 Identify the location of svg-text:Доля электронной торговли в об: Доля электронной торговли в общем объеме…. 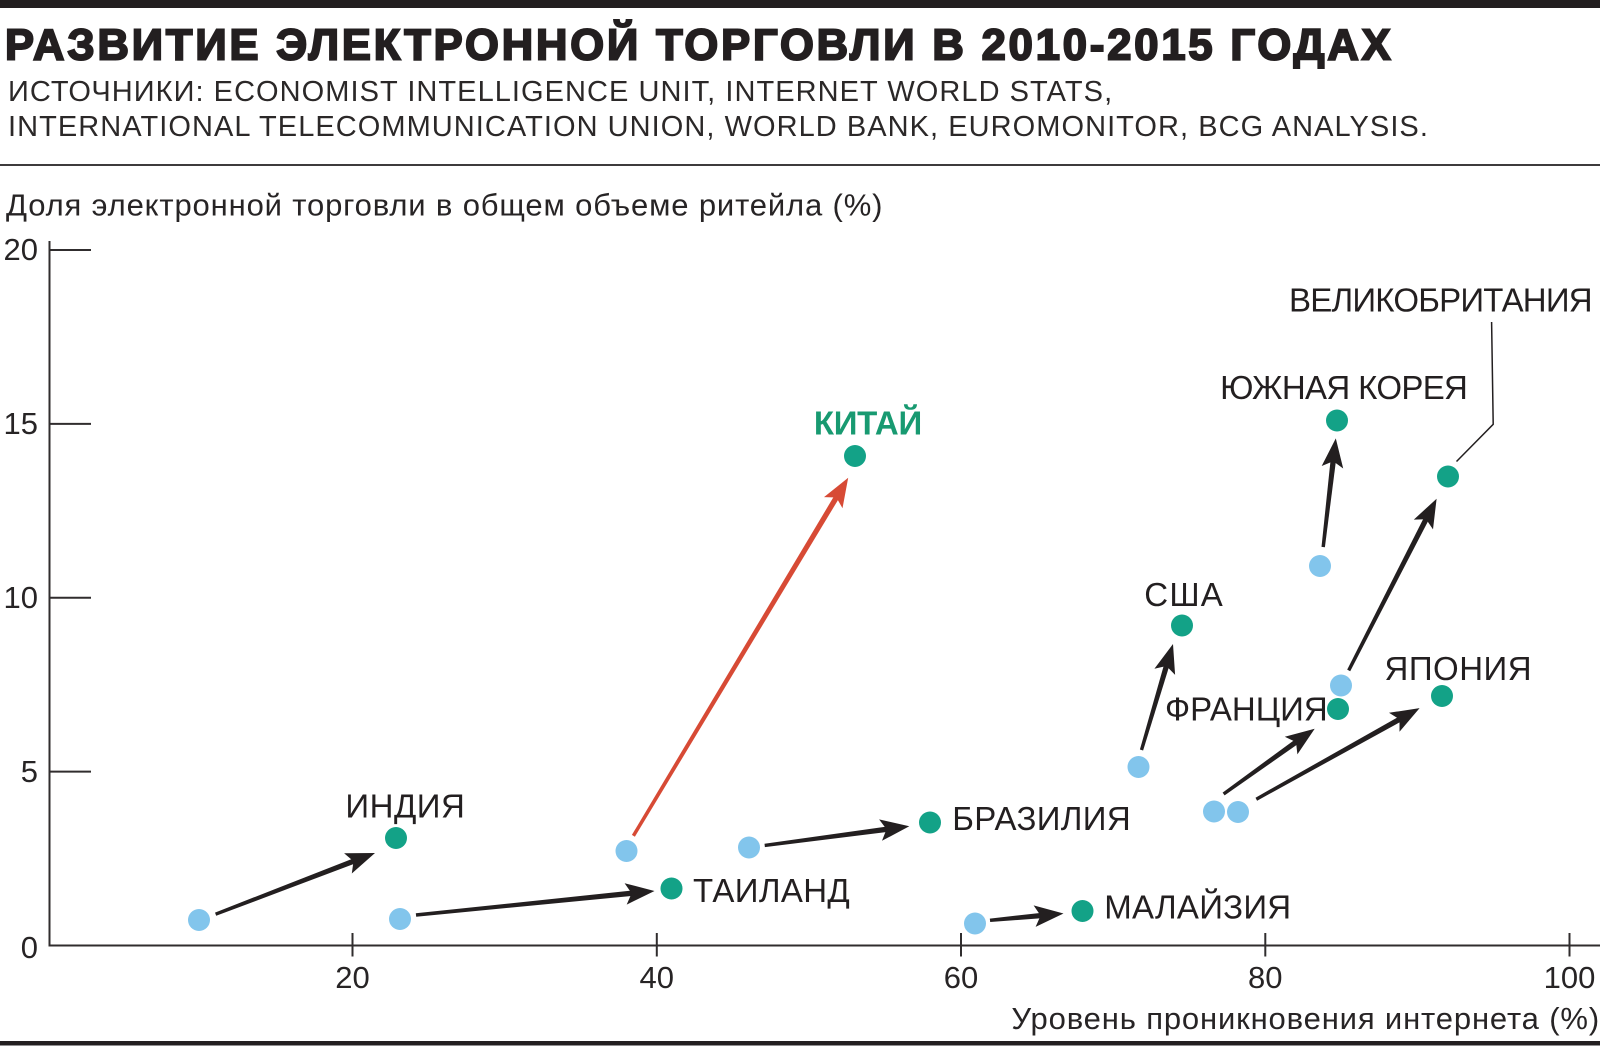
(444, 205).